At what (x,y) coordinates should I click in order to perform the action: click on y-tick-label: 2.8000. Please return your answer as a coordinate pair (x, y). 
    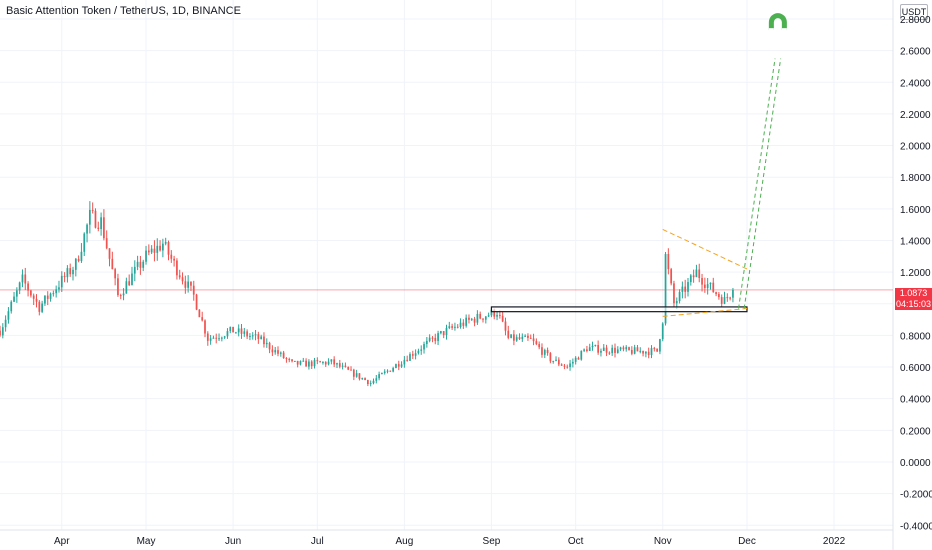
    Looking at the image, I should click on (915, 20).